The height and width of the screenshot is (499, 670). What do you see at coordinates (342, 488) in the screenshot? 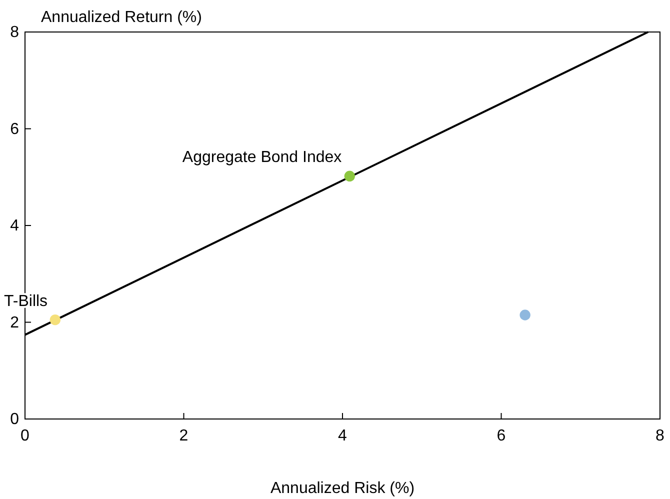
I see `x-axis-title: Annualized Risk (%)` at bounding box center [342, 488].